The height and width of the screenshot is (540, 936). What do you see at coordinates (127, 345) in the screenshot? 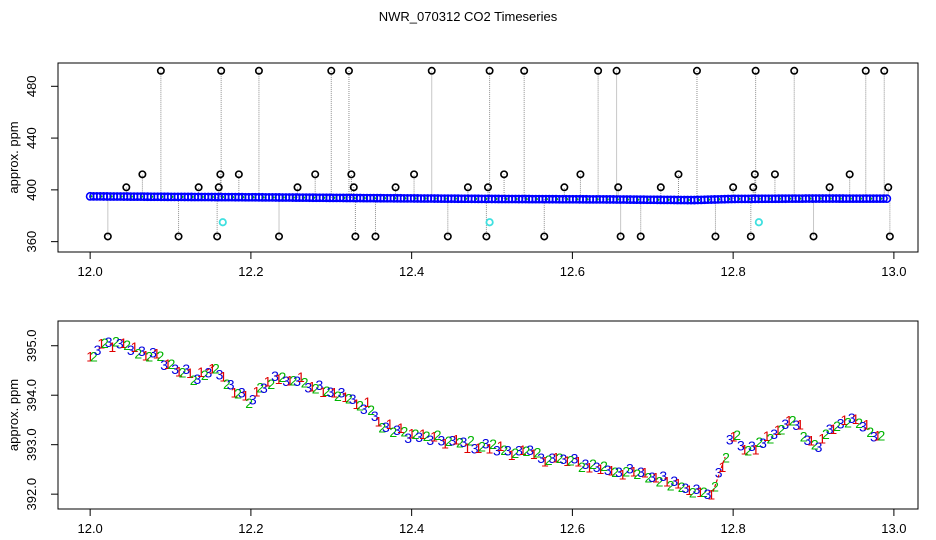
I see `marker-10: 2` at bounding box center [127, 345].